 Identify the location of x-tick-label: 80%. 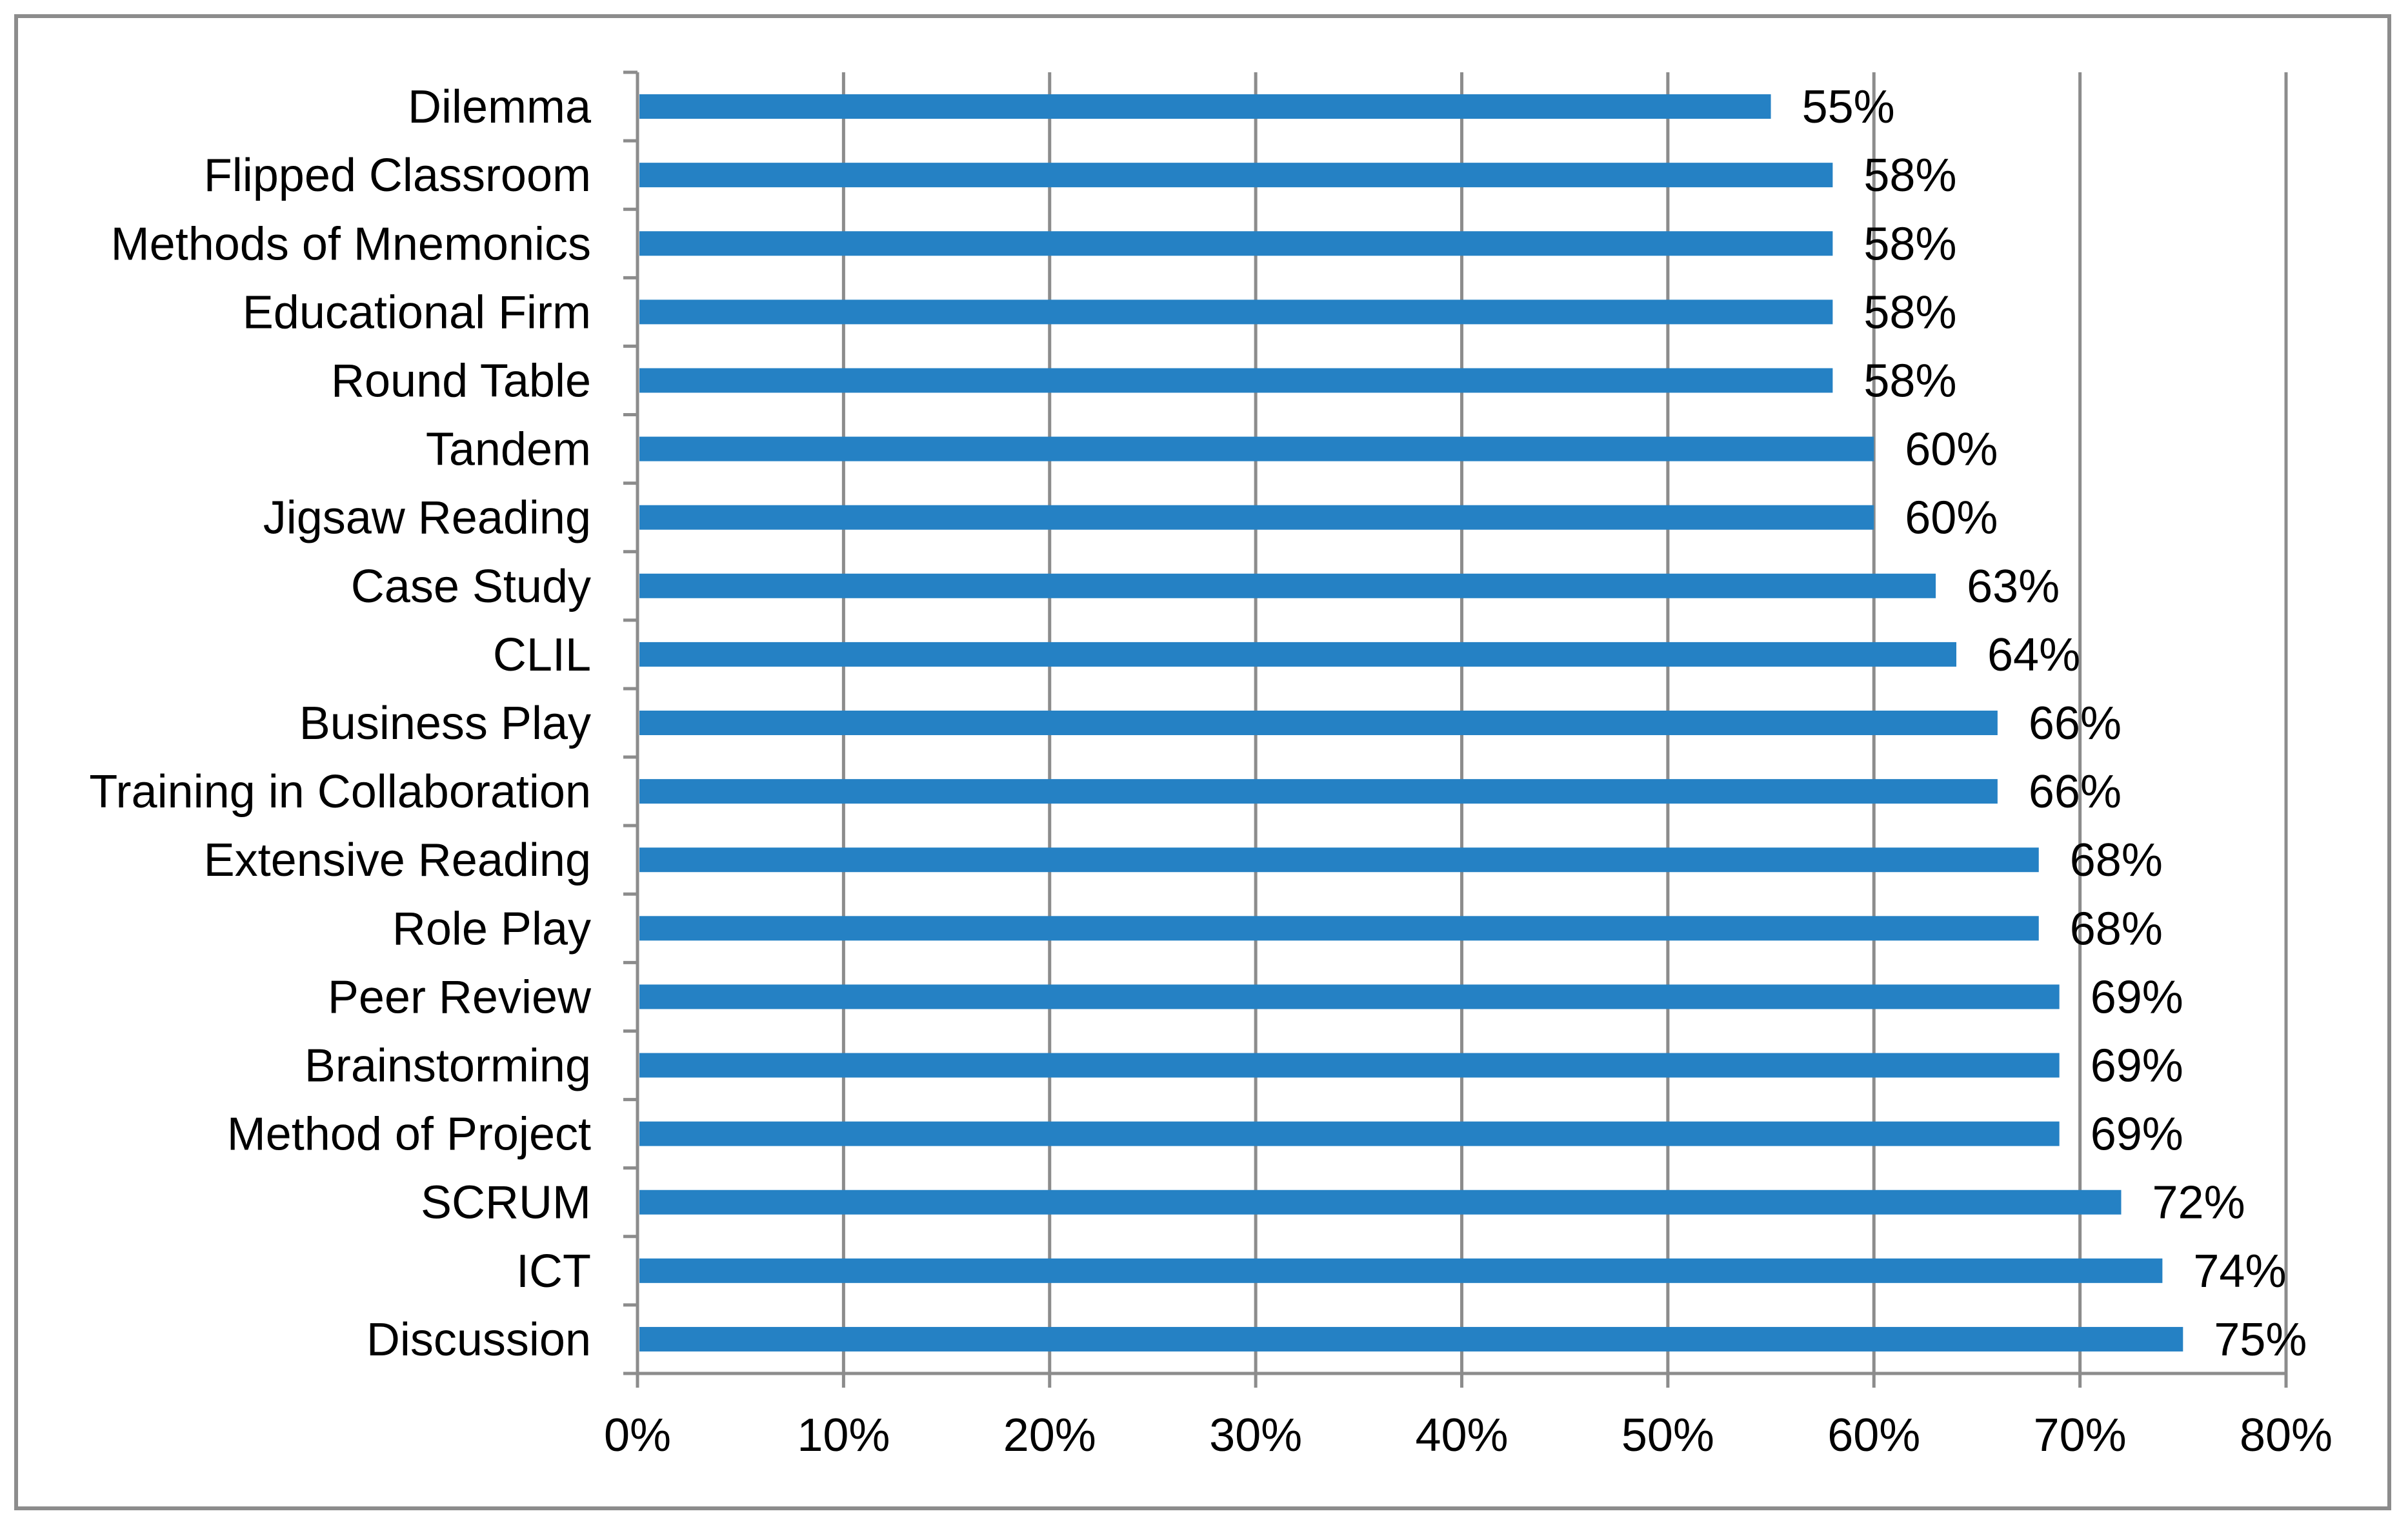
(2286, 1435).